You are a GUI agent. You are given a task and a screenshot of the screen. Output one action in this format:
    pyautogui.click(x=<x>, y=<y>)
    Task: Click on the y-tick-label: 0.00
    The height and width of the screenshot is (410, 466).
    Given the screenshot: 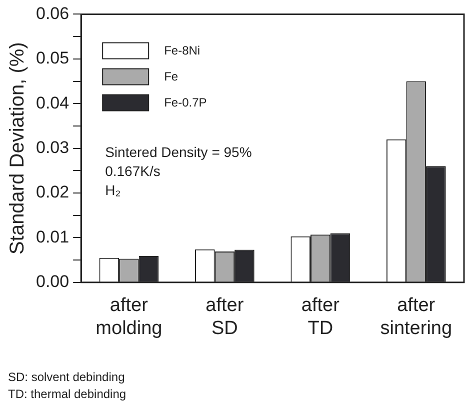 What is the action you would take?
    pyautogui.click(x=53, y=282)
    